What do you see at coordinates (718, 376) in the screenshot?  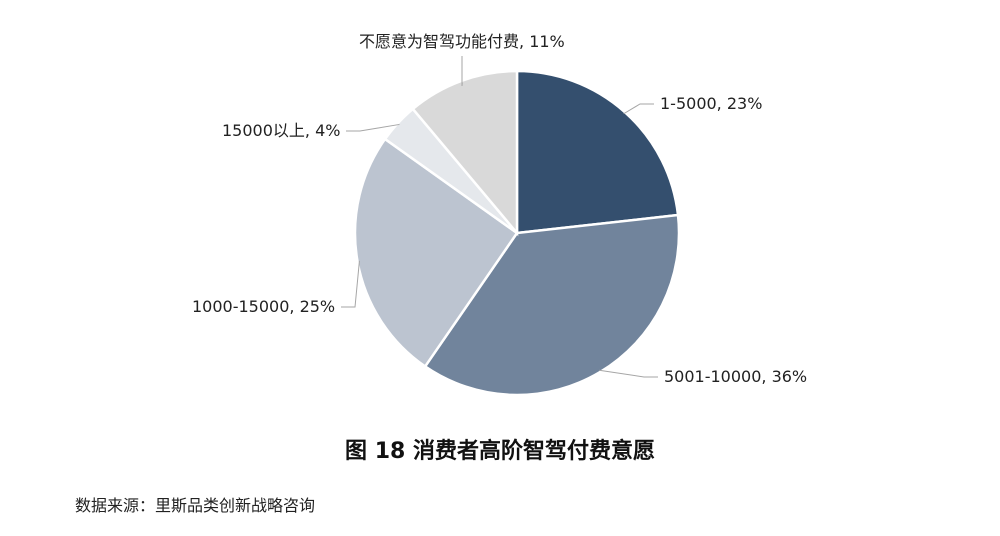 I see `category-label: 5001-10000` at bounding box center [718, 376].